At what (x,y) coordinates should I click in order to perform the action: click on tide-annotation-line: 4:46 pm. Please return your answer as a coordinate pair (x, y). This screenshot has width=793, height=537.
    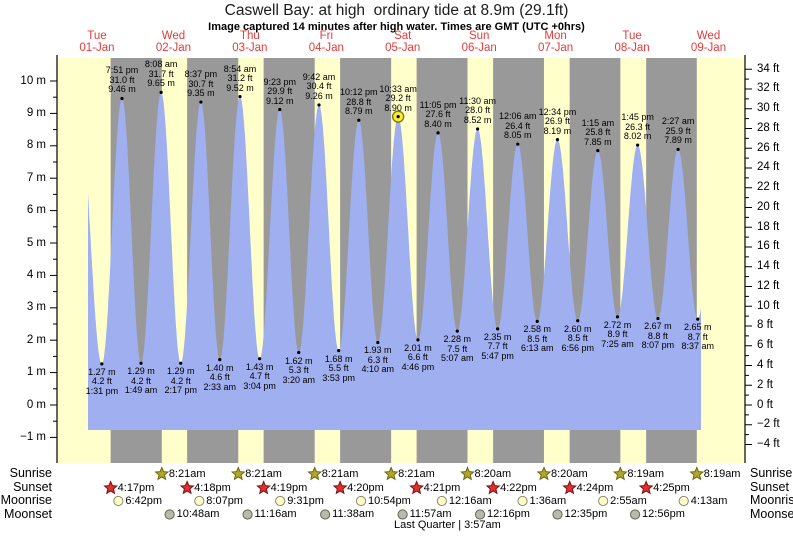
    Looking at the image, I should click on (418, 366).